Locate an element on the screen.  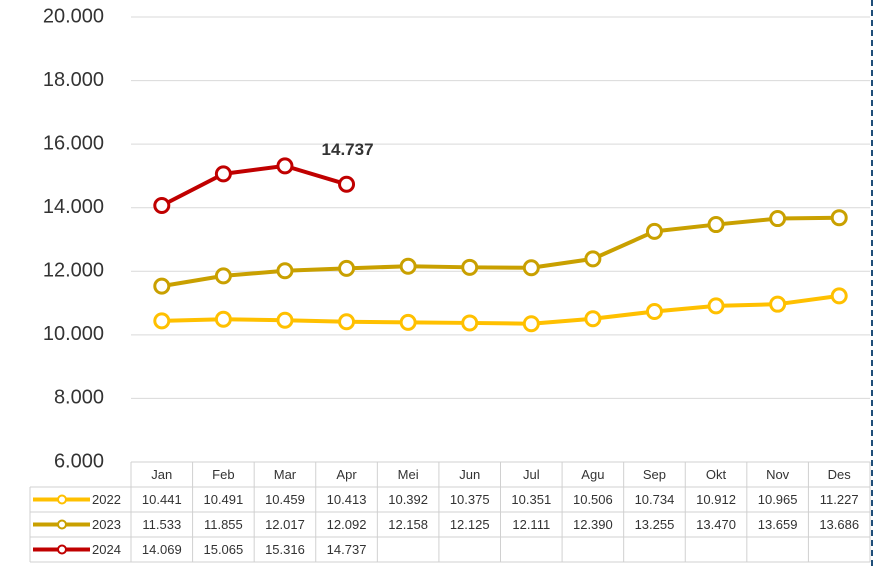
y-tick-label: 14.000 is located at coordinates (73, 207).